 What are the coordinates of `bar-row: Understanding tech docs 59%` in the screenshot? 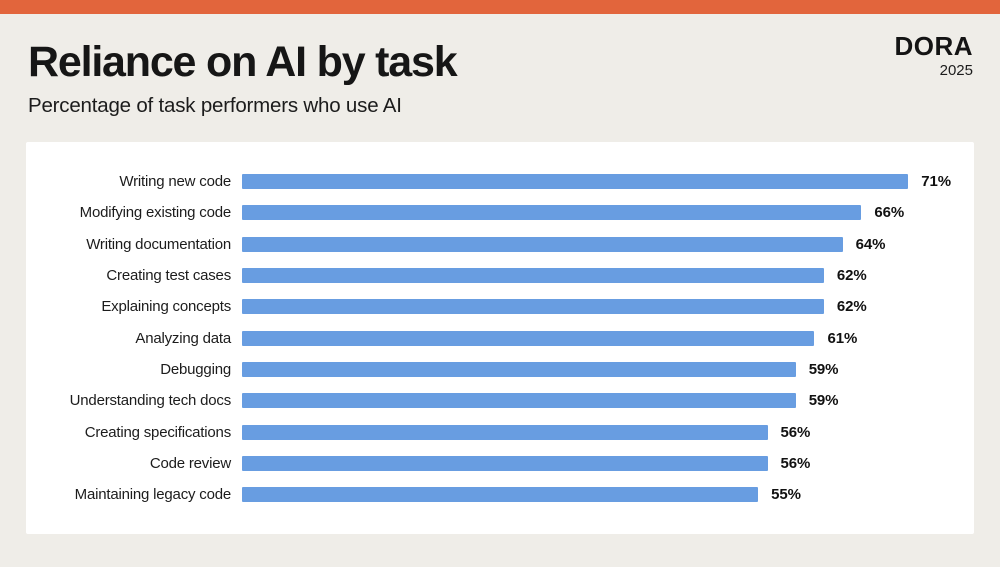 It's located at (500, 400).